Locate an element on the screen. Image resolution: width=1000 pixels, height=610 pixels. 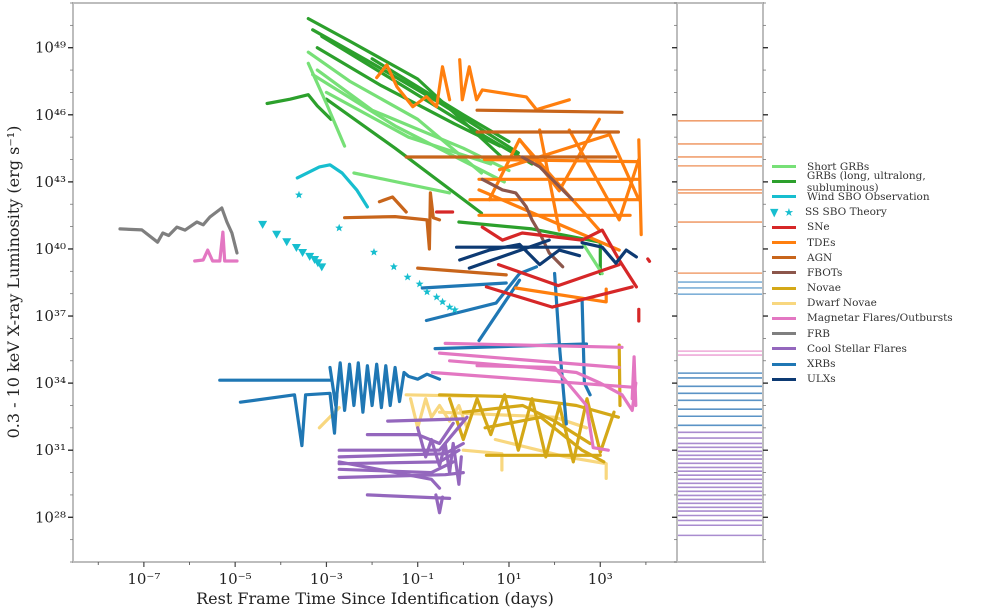
legend-label: SS SBO Theory is located at coordinates (846, 212).